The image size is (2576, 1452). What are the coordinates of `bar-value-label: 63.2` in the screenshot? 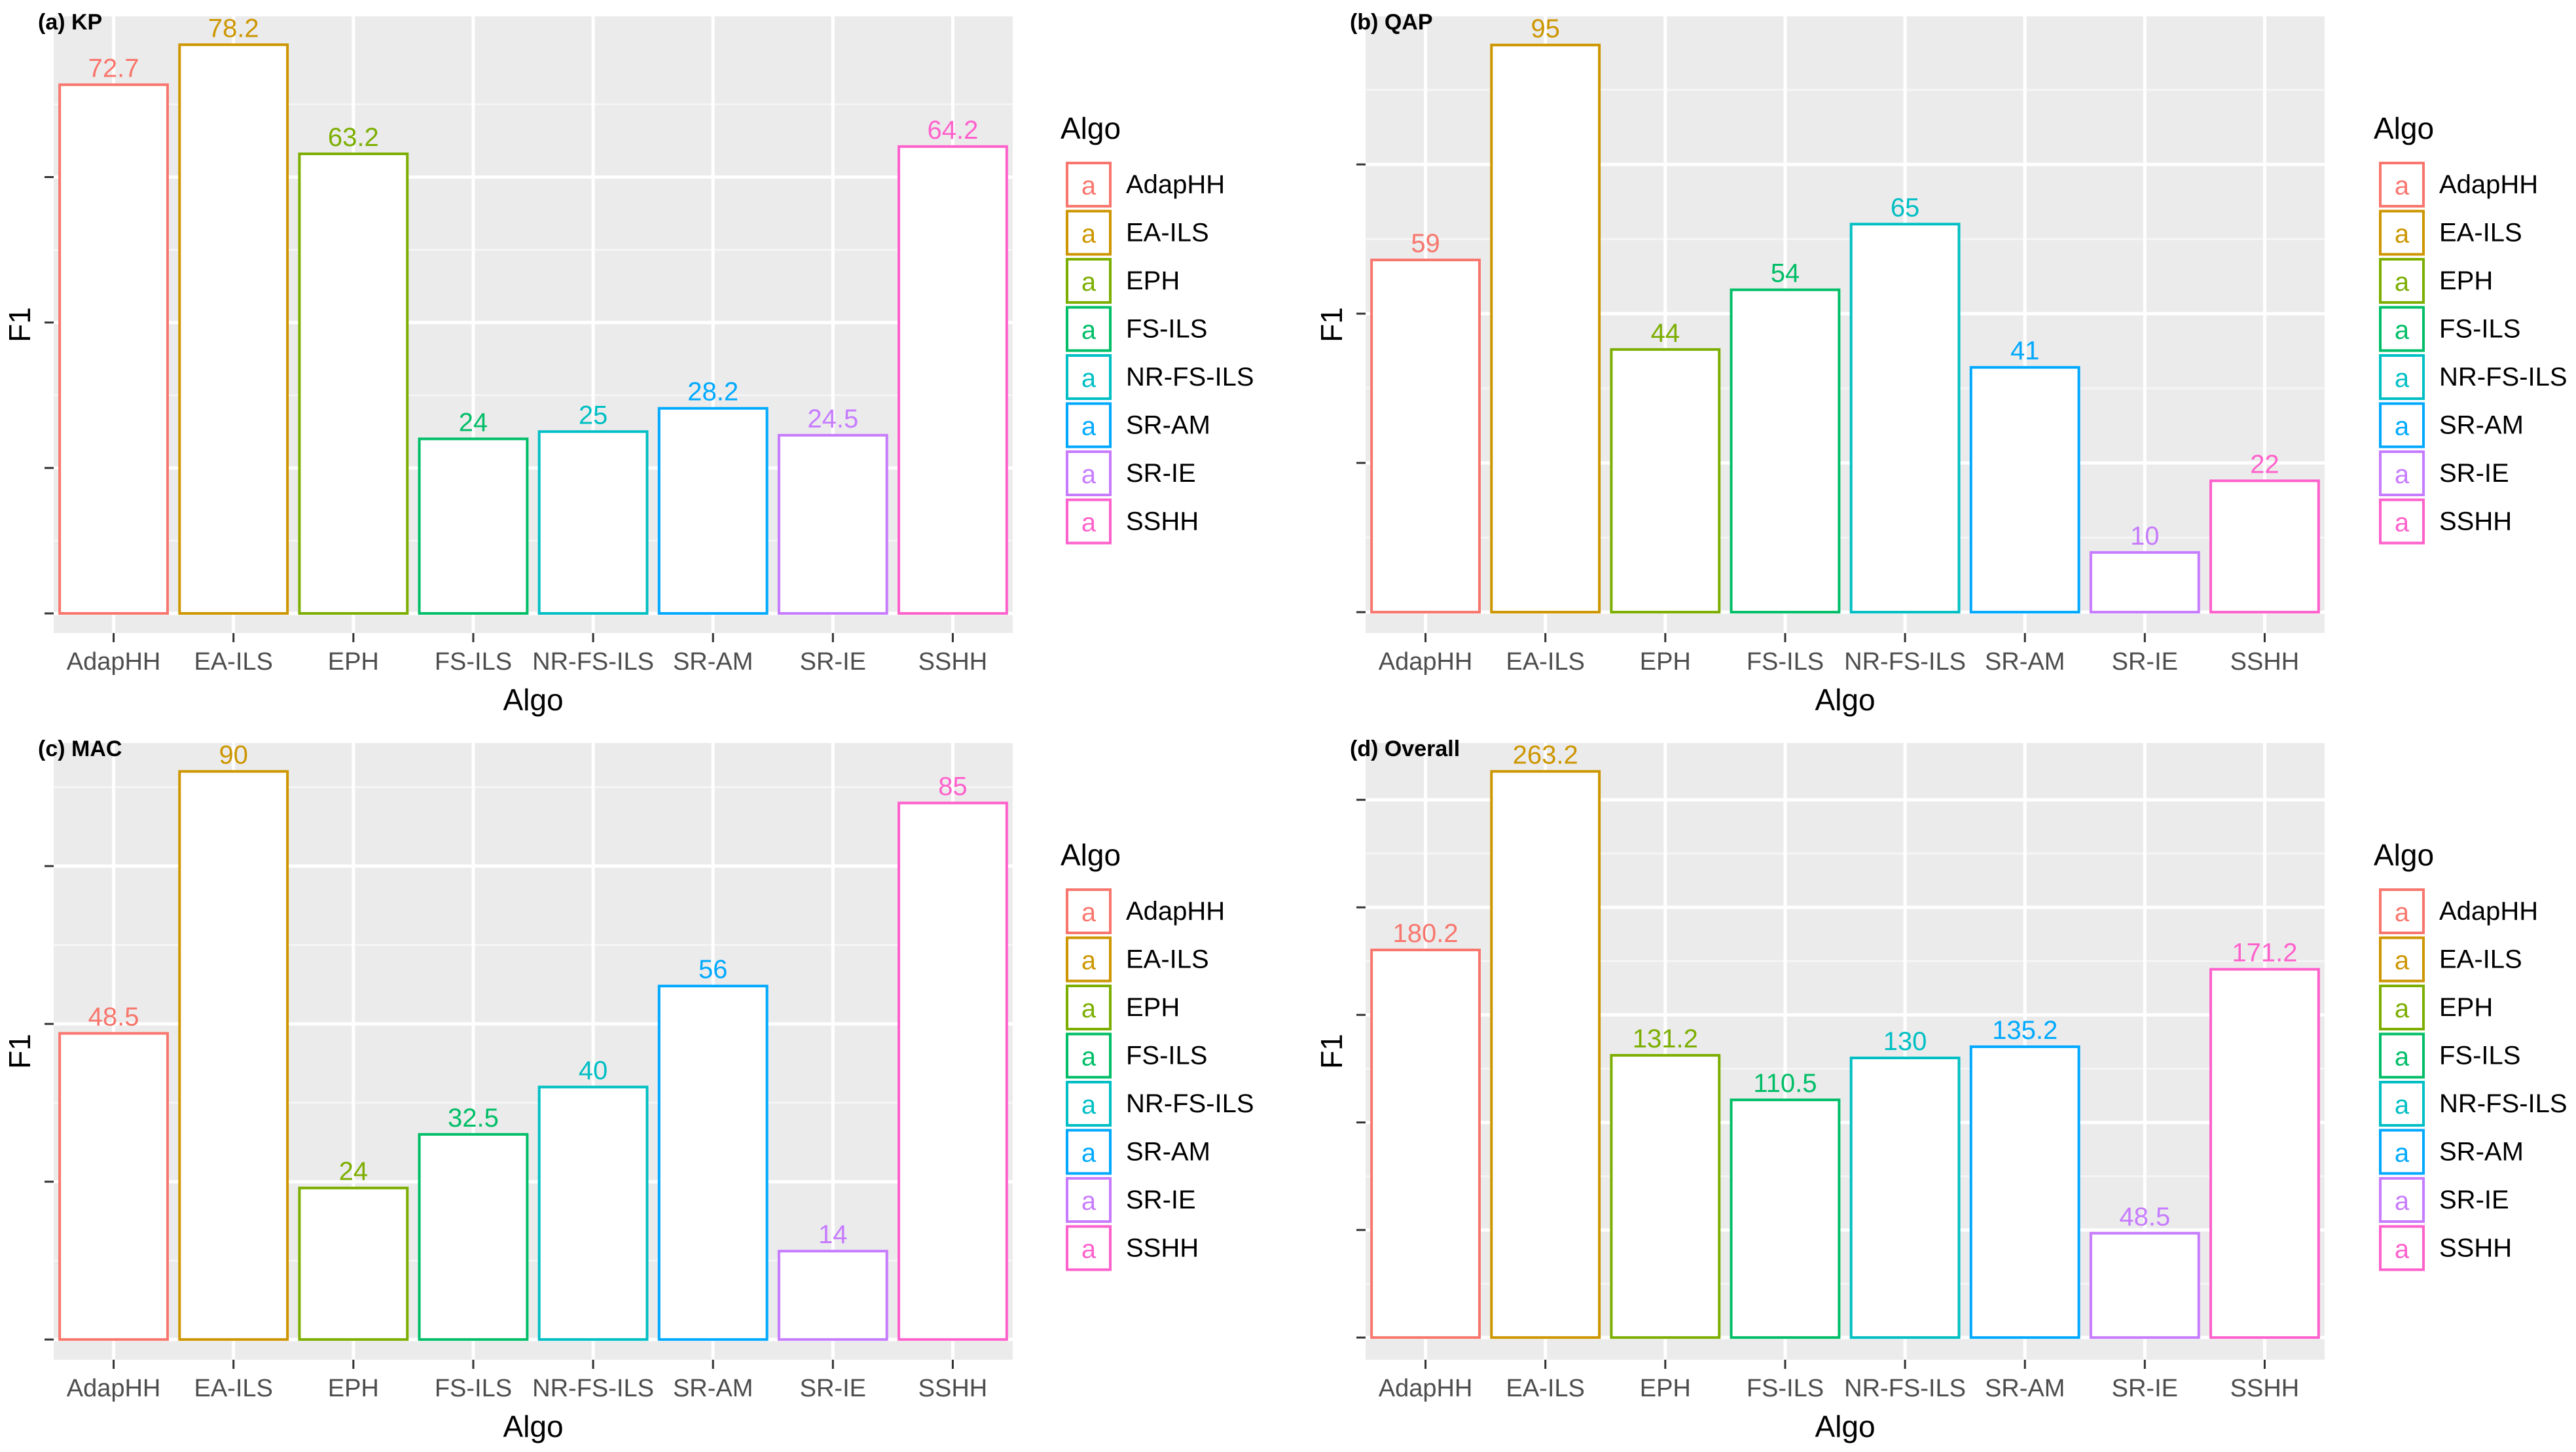 It's located at (353, 137).